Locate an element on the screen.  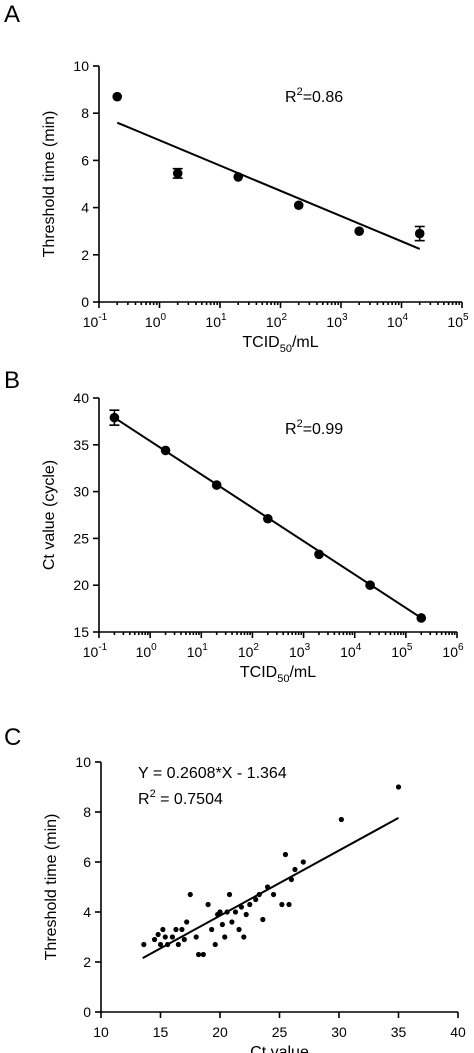
regression-equation: Y = 0.2608*X - 1.364 is located at coordinates (212, 773).